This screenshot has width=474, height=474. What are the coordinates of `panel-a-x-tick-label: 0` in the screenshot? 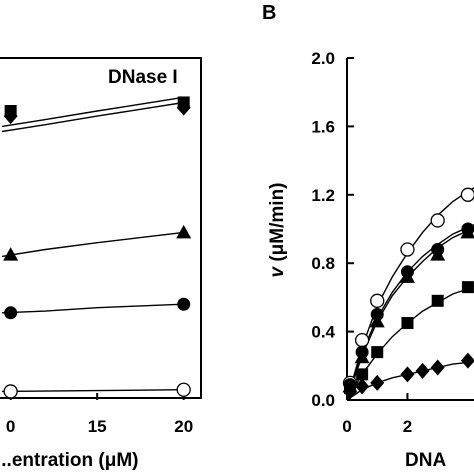 It's located at (10, 426).